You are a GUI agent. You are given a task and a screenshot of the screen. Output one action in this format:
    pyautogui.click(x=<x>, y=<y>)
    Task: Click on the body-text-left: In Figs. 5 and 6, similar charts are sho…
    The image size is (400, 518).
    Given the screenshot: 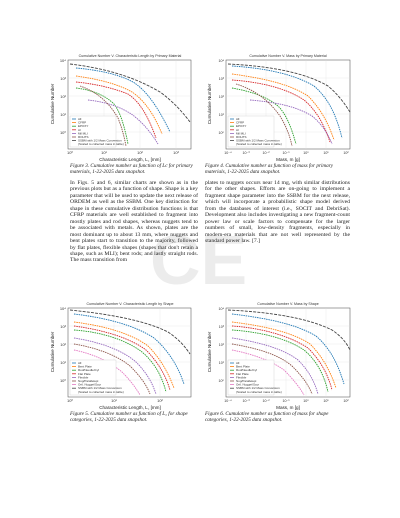 What is the action you would take?
    pyautogui.click(x=134, y=222)
    